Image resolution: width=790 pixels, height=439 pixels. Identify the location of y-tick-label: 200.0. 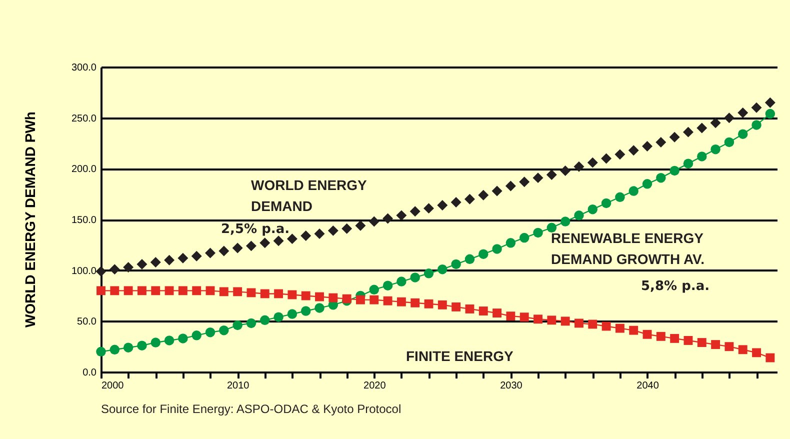
(84, 170).